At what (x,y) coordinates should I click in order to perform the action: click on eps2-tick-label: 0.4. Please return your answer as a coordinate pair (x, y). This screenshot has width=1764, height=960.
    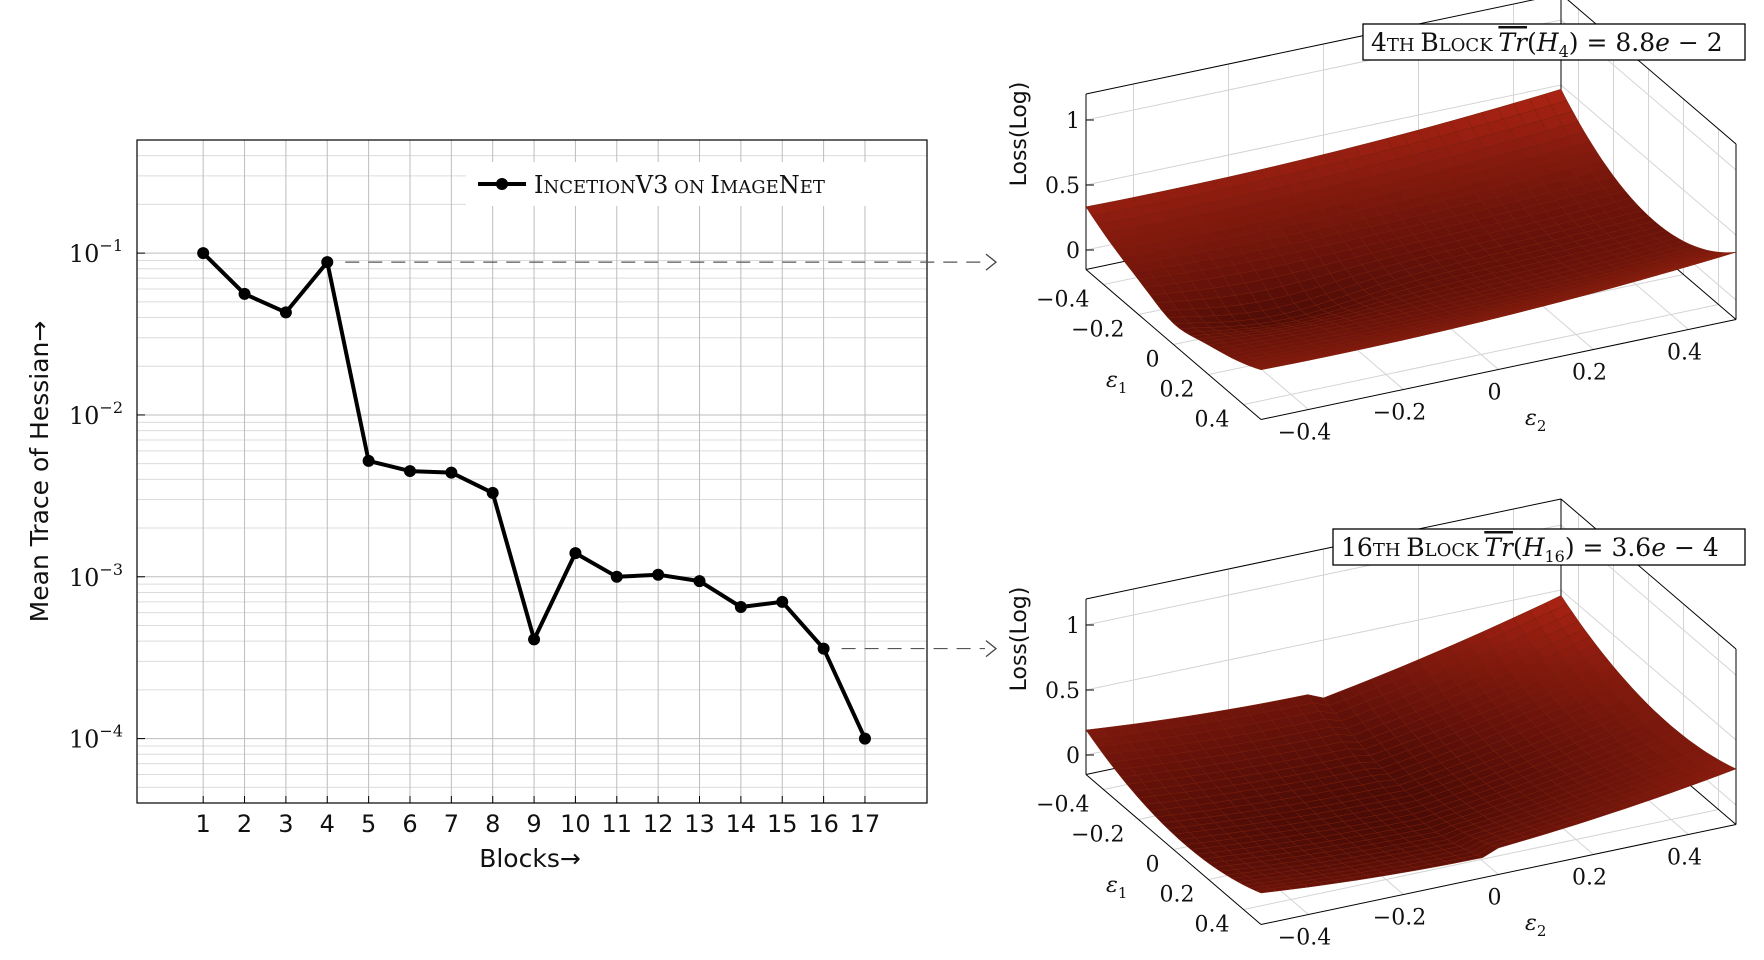
    Looking at the image, I should click on (1684, 353).